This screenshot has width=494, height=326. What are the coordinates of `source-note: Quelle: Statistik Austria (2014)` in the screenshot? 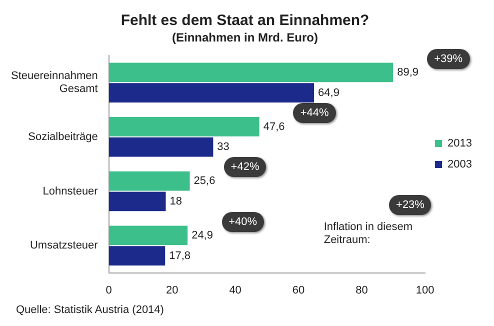 It's located at (90, 310).